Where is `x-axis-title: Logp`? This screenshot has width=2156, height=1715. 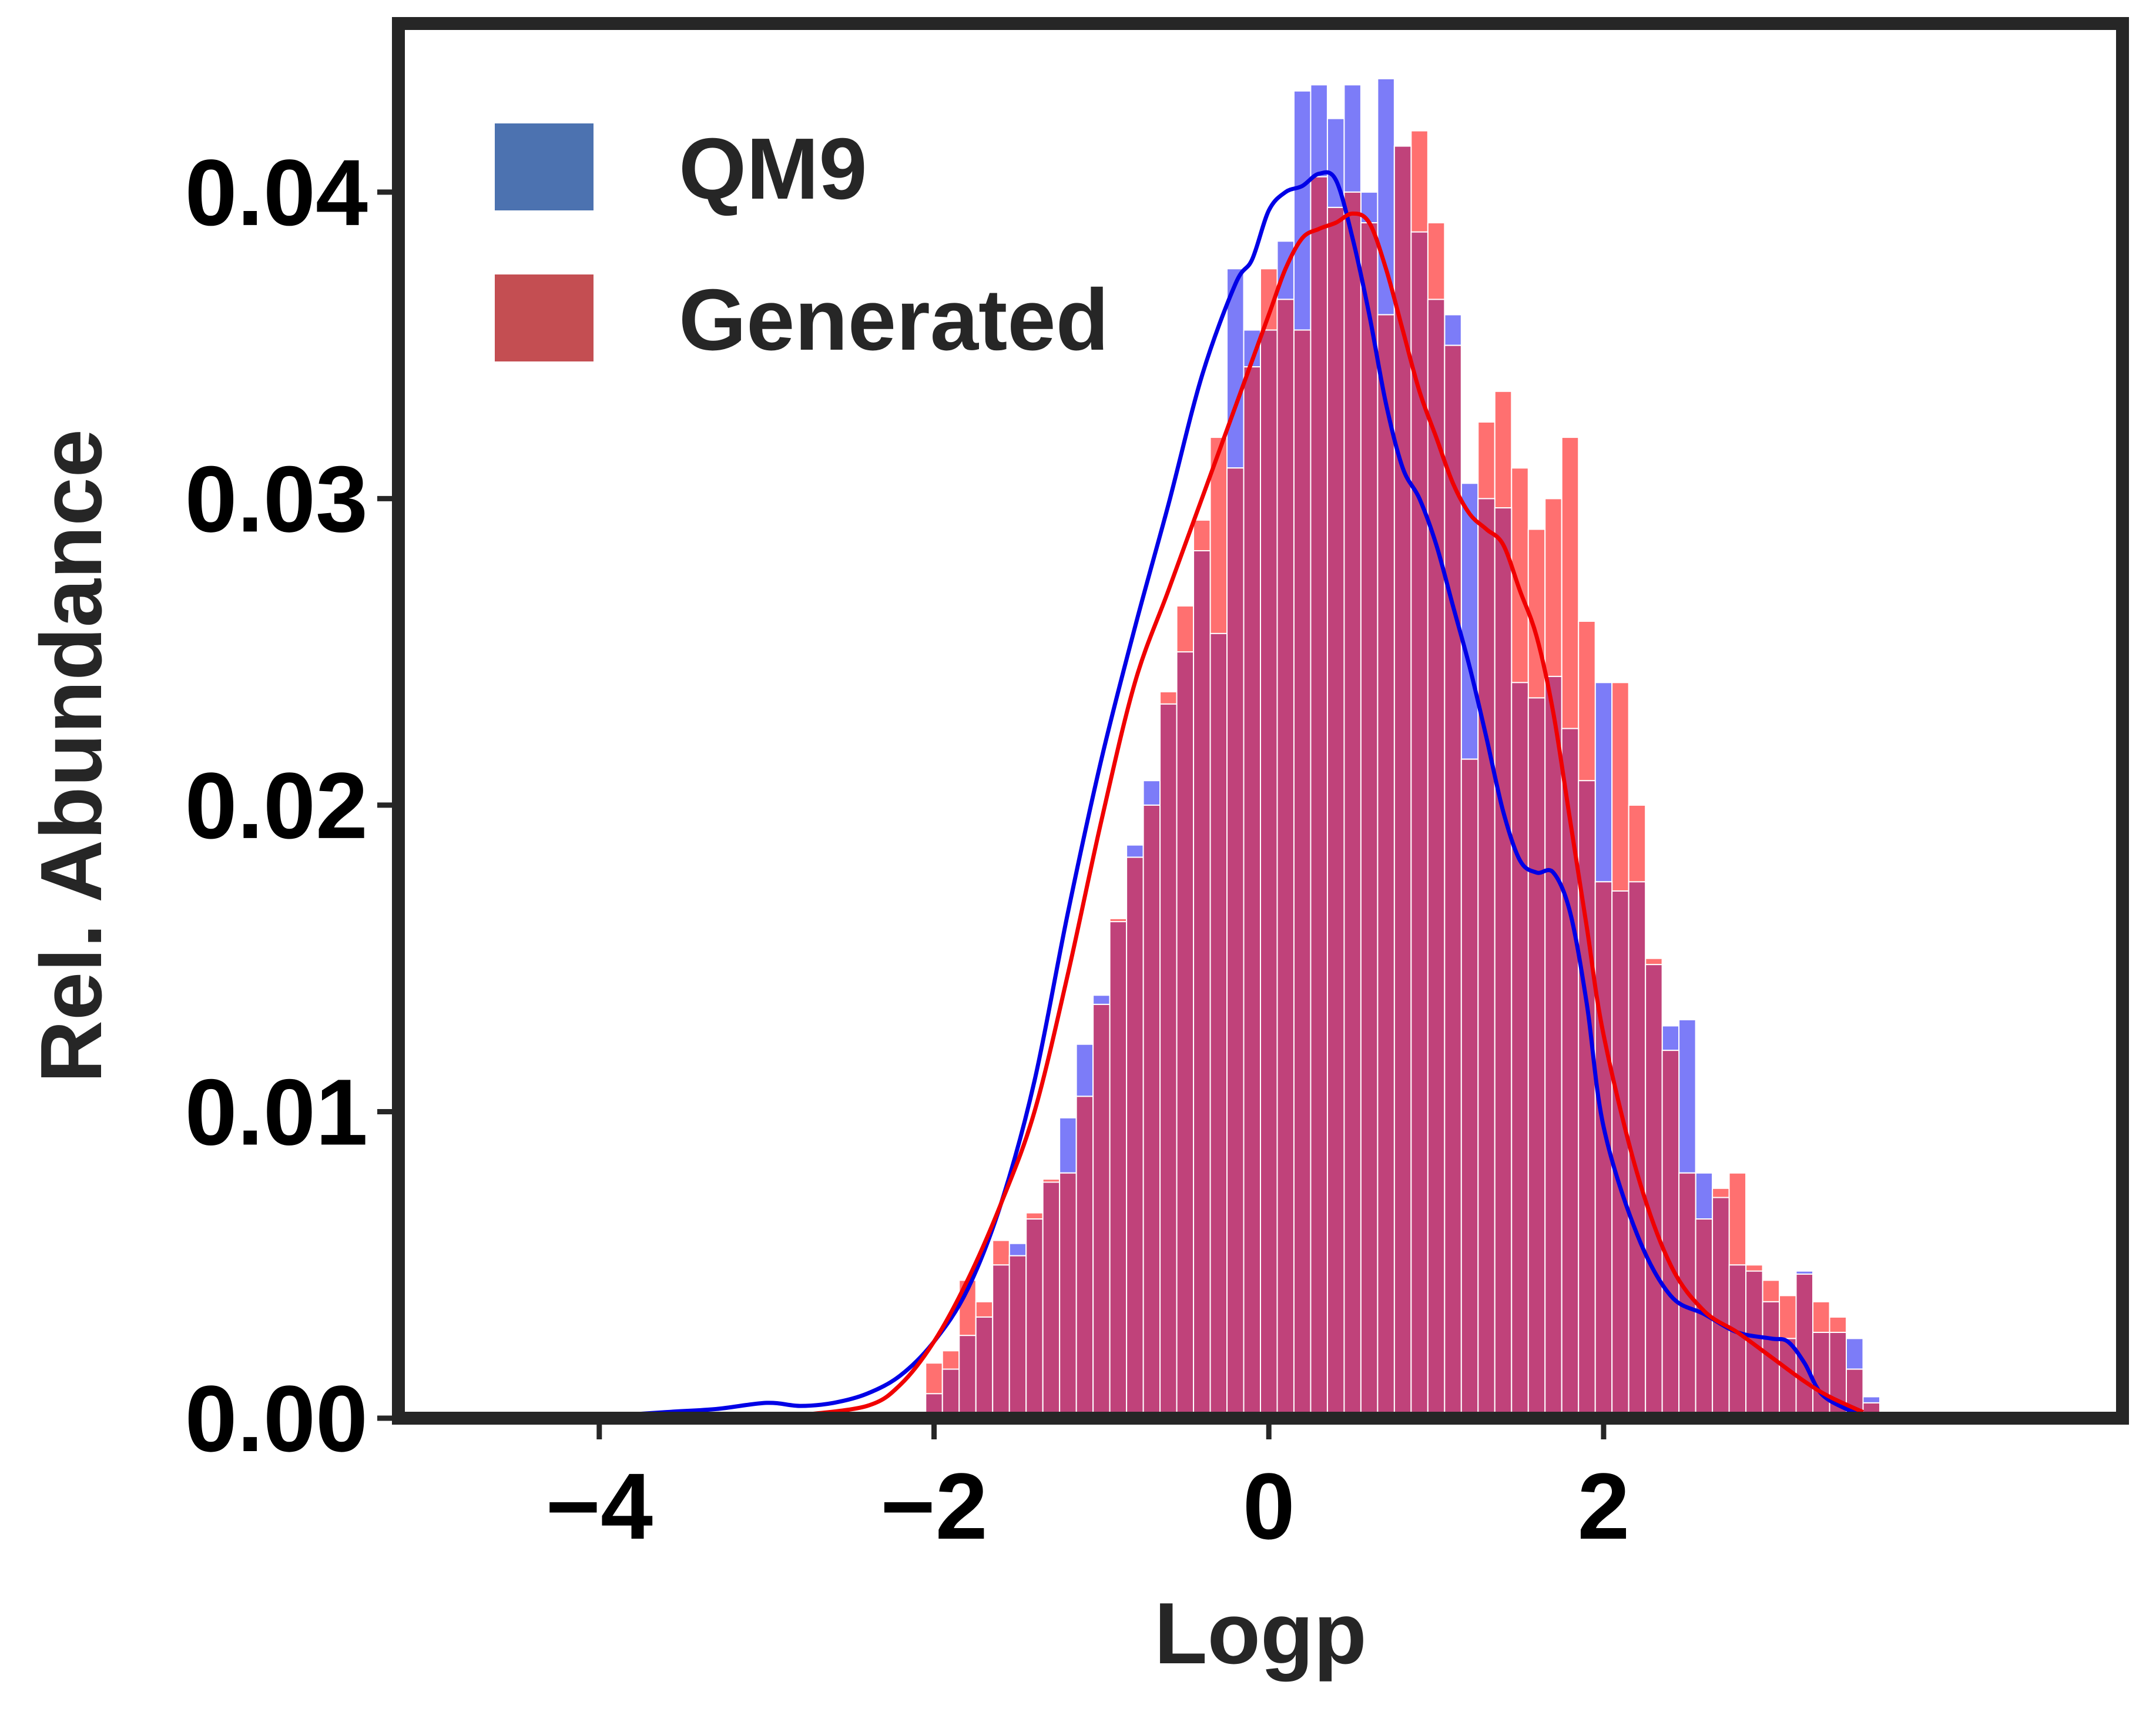 x-axis-title: Logp is located at coordinates (1260, 1633).